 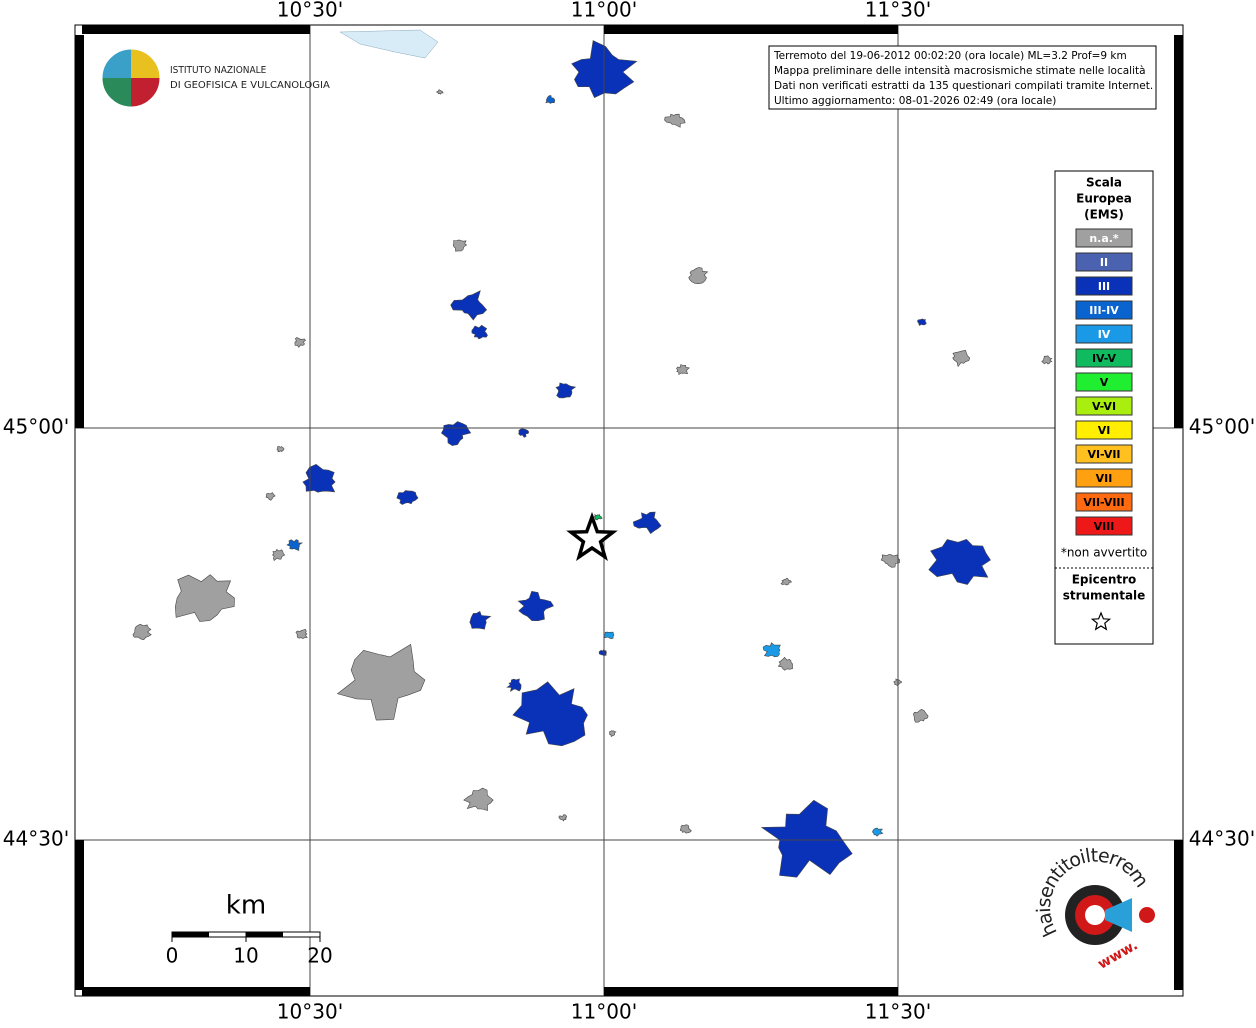 I want to click on lake, so click(x=389, y=44).